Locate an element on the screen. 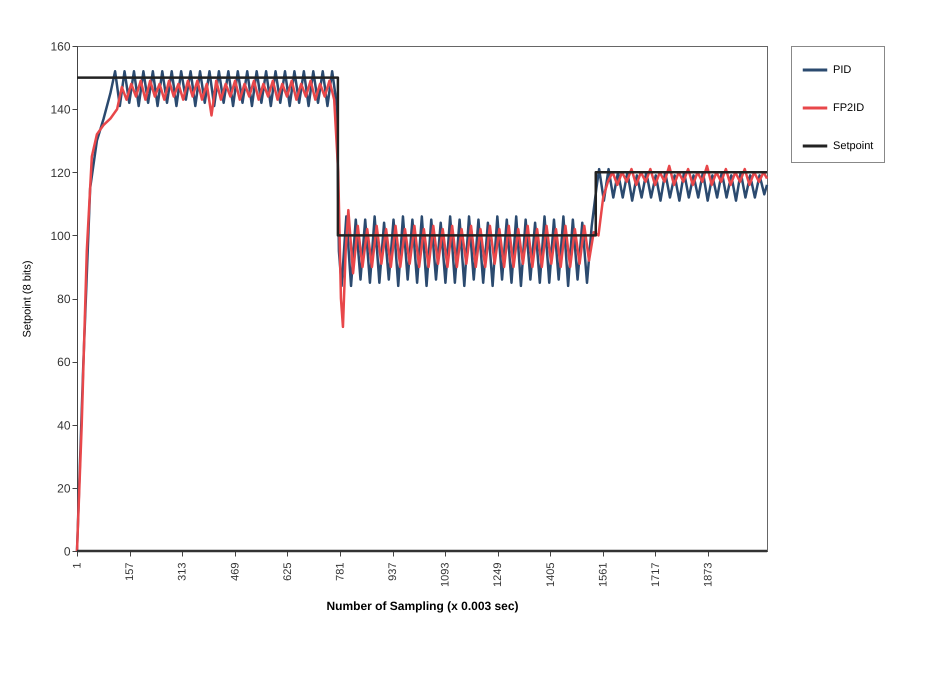 The width and height of the screenshot is (952, 676). y-tick-label: 160 is located at coordinates (60, 47).